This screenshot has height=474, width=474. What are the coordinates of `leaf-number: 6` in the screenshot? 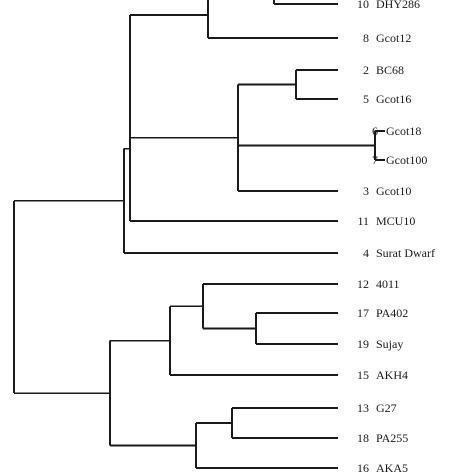 It's located at (375, 131).